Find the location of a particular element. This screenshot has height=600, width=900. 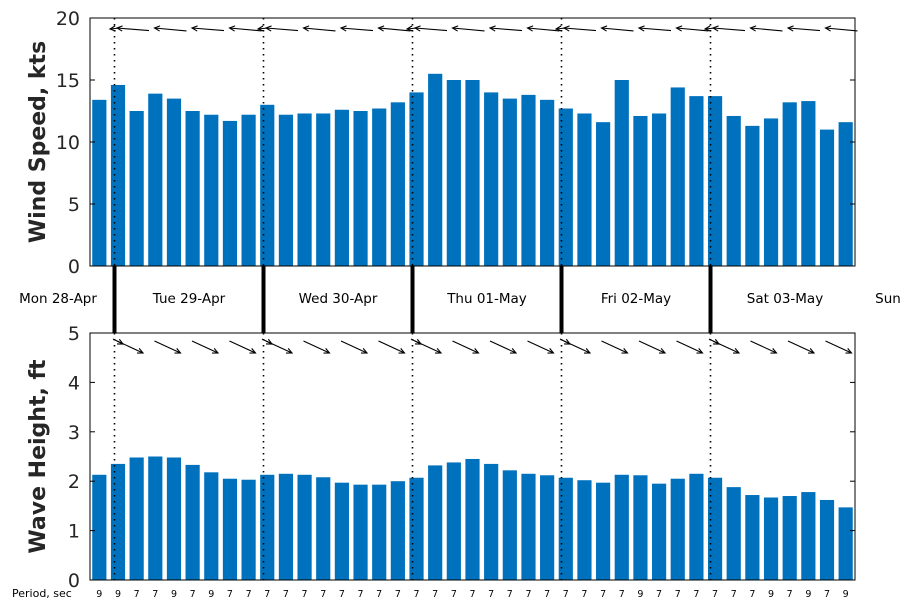

y-tick-label: 20 is located at coordinates (68, 19).